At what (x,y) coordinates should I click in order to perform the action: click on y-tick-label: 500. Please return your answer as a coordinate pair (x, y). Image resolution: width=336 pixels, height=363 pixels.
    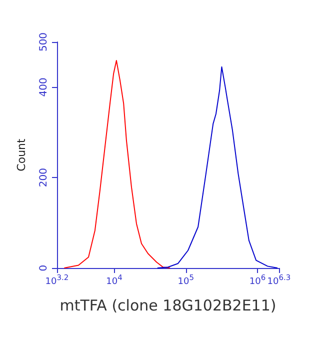
    Looking at the image, I should click on (44, 42).